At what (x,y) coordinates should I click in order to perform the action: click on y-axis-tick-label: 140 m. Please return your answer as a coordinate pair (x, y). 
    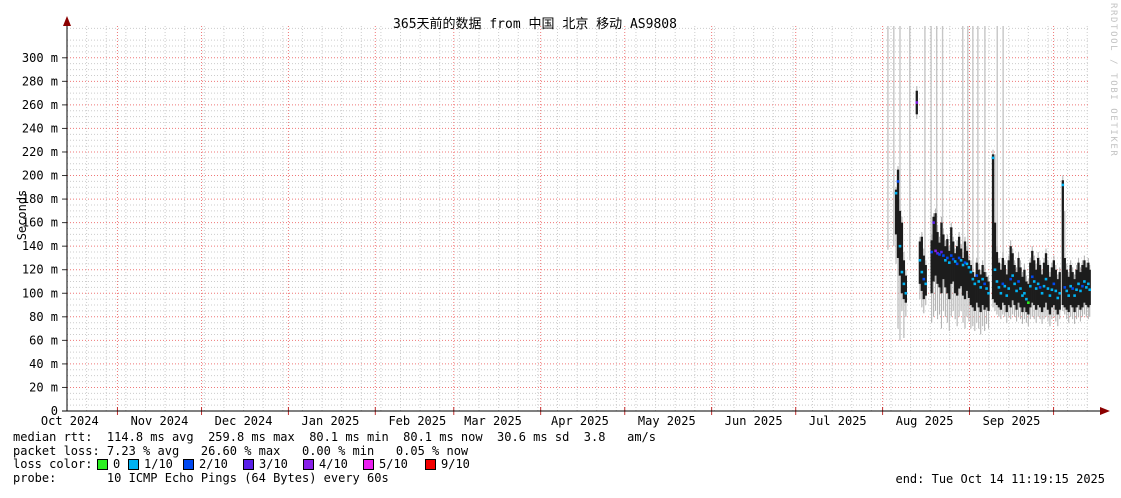
    Looking at the image, I should click on (40, 246).